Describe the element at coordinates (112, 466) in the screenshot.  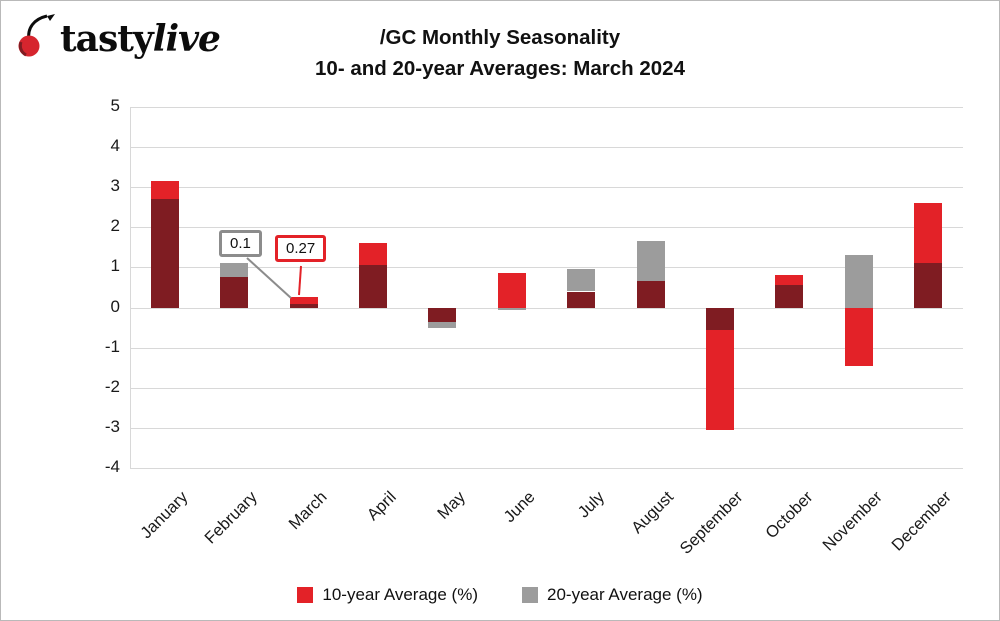
I see `y-tick-label: -4` at that location.